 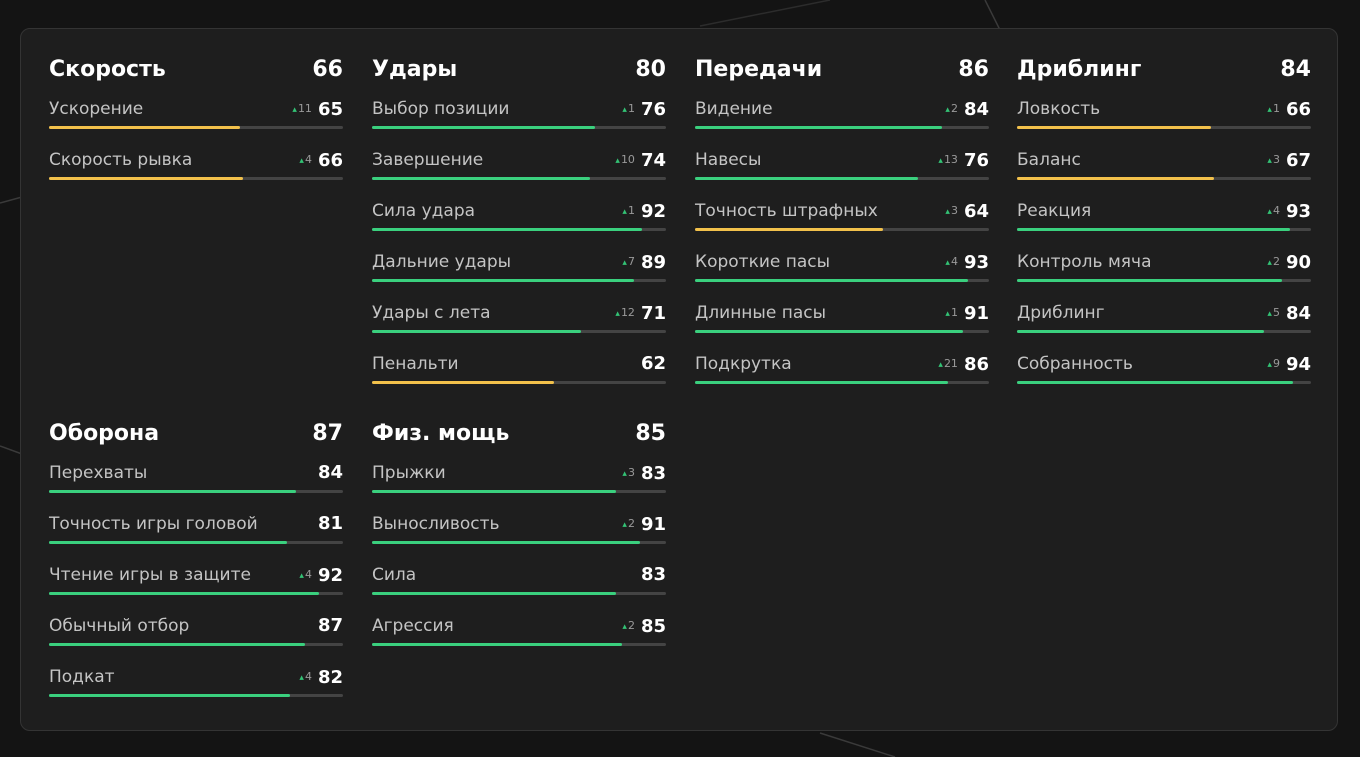 What do you see at coordinates (842, 376) in the screenshot?
I see `stat-row: Подкрутка ▴21 86` at bounding box center [842, 376].